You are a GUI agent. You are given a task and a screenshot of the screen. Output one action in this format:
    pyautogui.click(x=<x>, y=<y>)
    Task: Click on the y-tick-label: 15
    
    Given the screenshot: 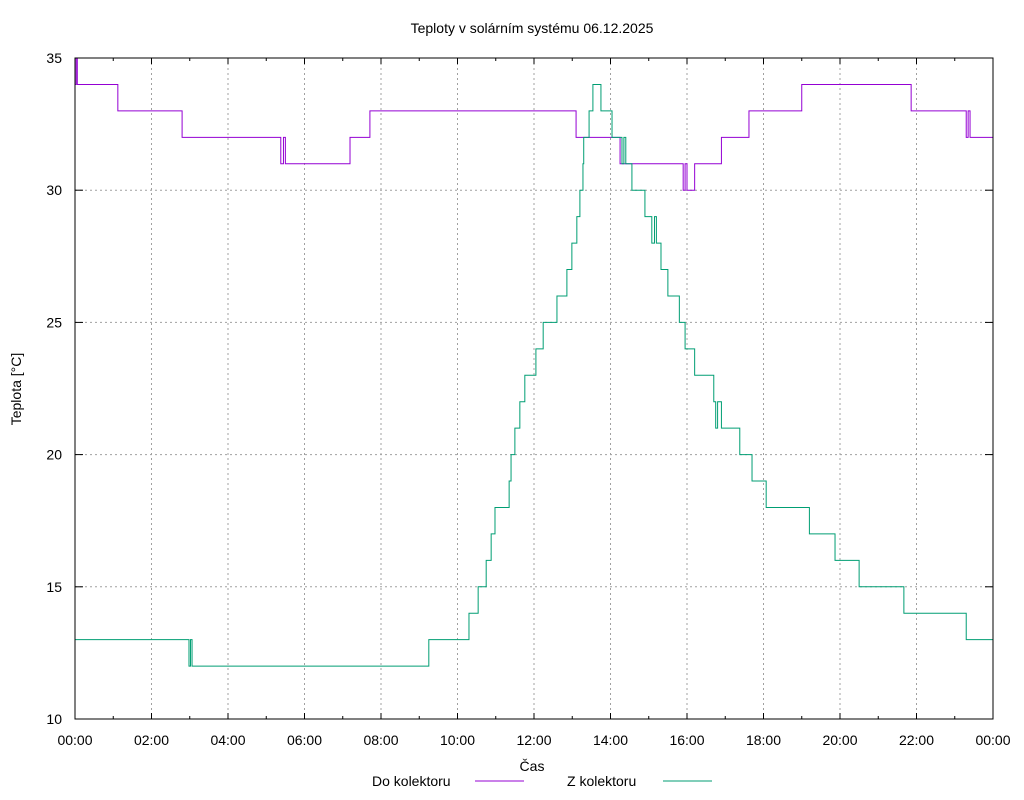 What is the action you would take?
    pyautogui.click(x=54, y=587)
    